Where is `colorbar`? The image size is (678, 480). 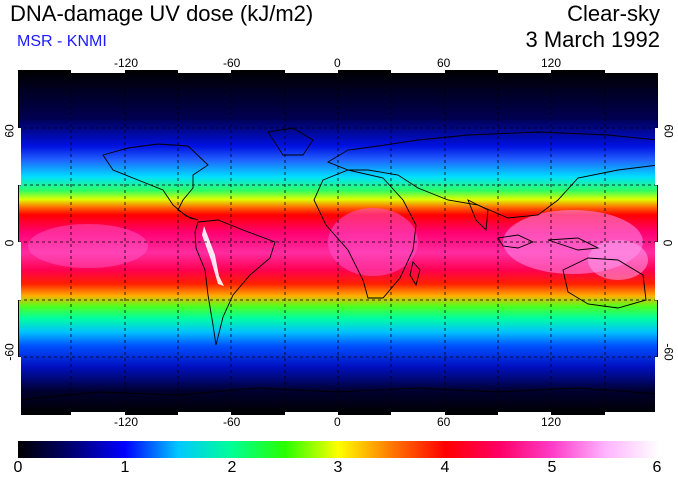 colorbar is located at coordinates (338, 449).